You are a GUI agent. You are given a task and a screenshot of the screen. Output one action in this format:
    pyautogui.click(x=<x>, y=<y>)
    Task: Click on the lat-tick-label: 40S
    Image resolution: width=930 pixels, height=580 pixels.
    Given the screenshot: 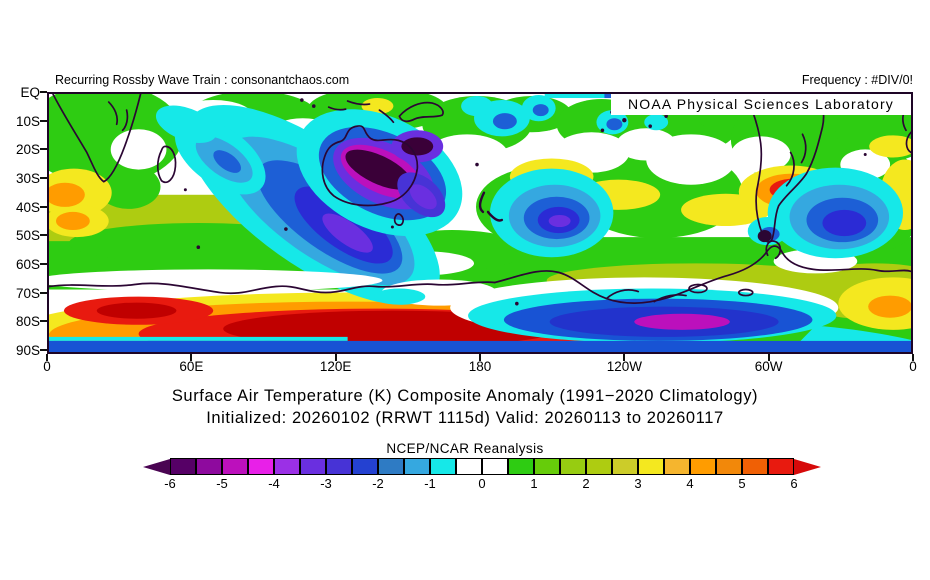 What is the action you would take?
    pyautogui.click(x=27, y=207)
    